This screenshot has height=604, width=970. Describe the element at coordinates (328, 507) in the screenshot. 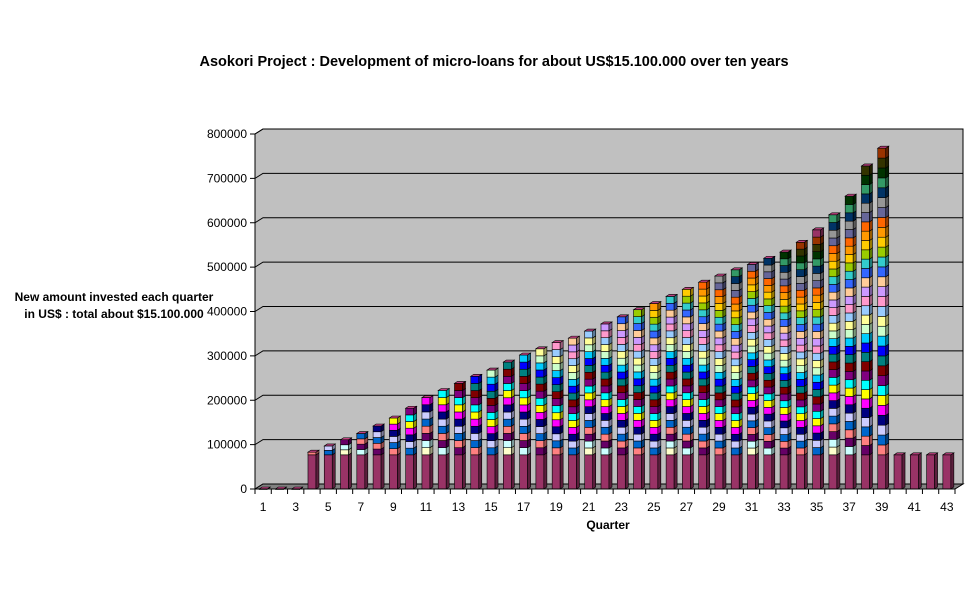

I see `x-tick-label: 5` at that location.